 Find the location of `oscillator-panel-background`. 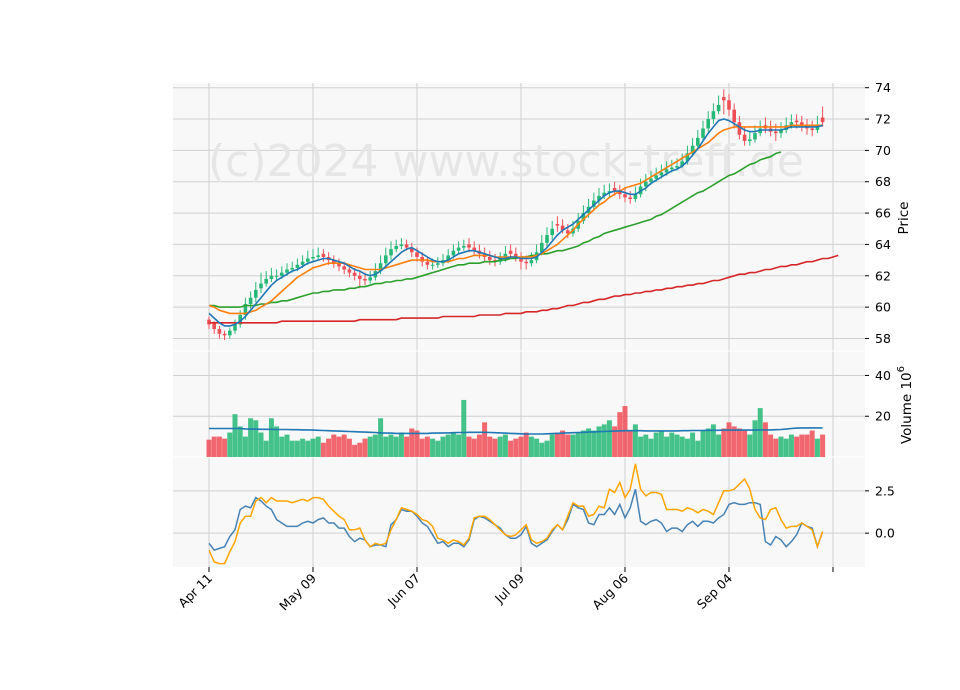

oscillator-panel-background is located at coordinates (519, 512).